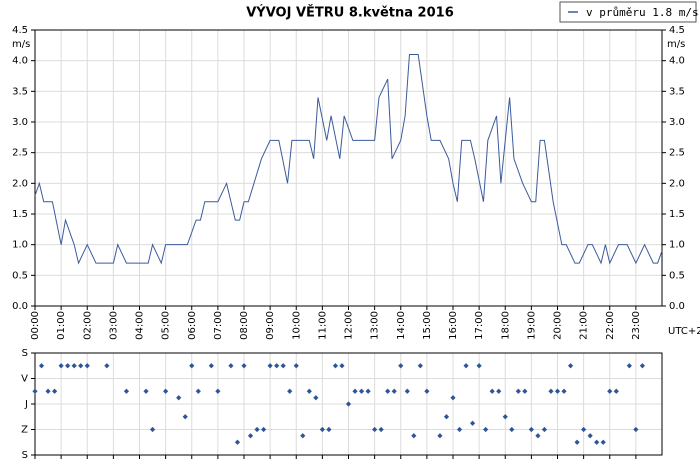  Describe the element at coordinates (453, 325) in the screenshot. I see `x-tick-label: 16:00` at that location.